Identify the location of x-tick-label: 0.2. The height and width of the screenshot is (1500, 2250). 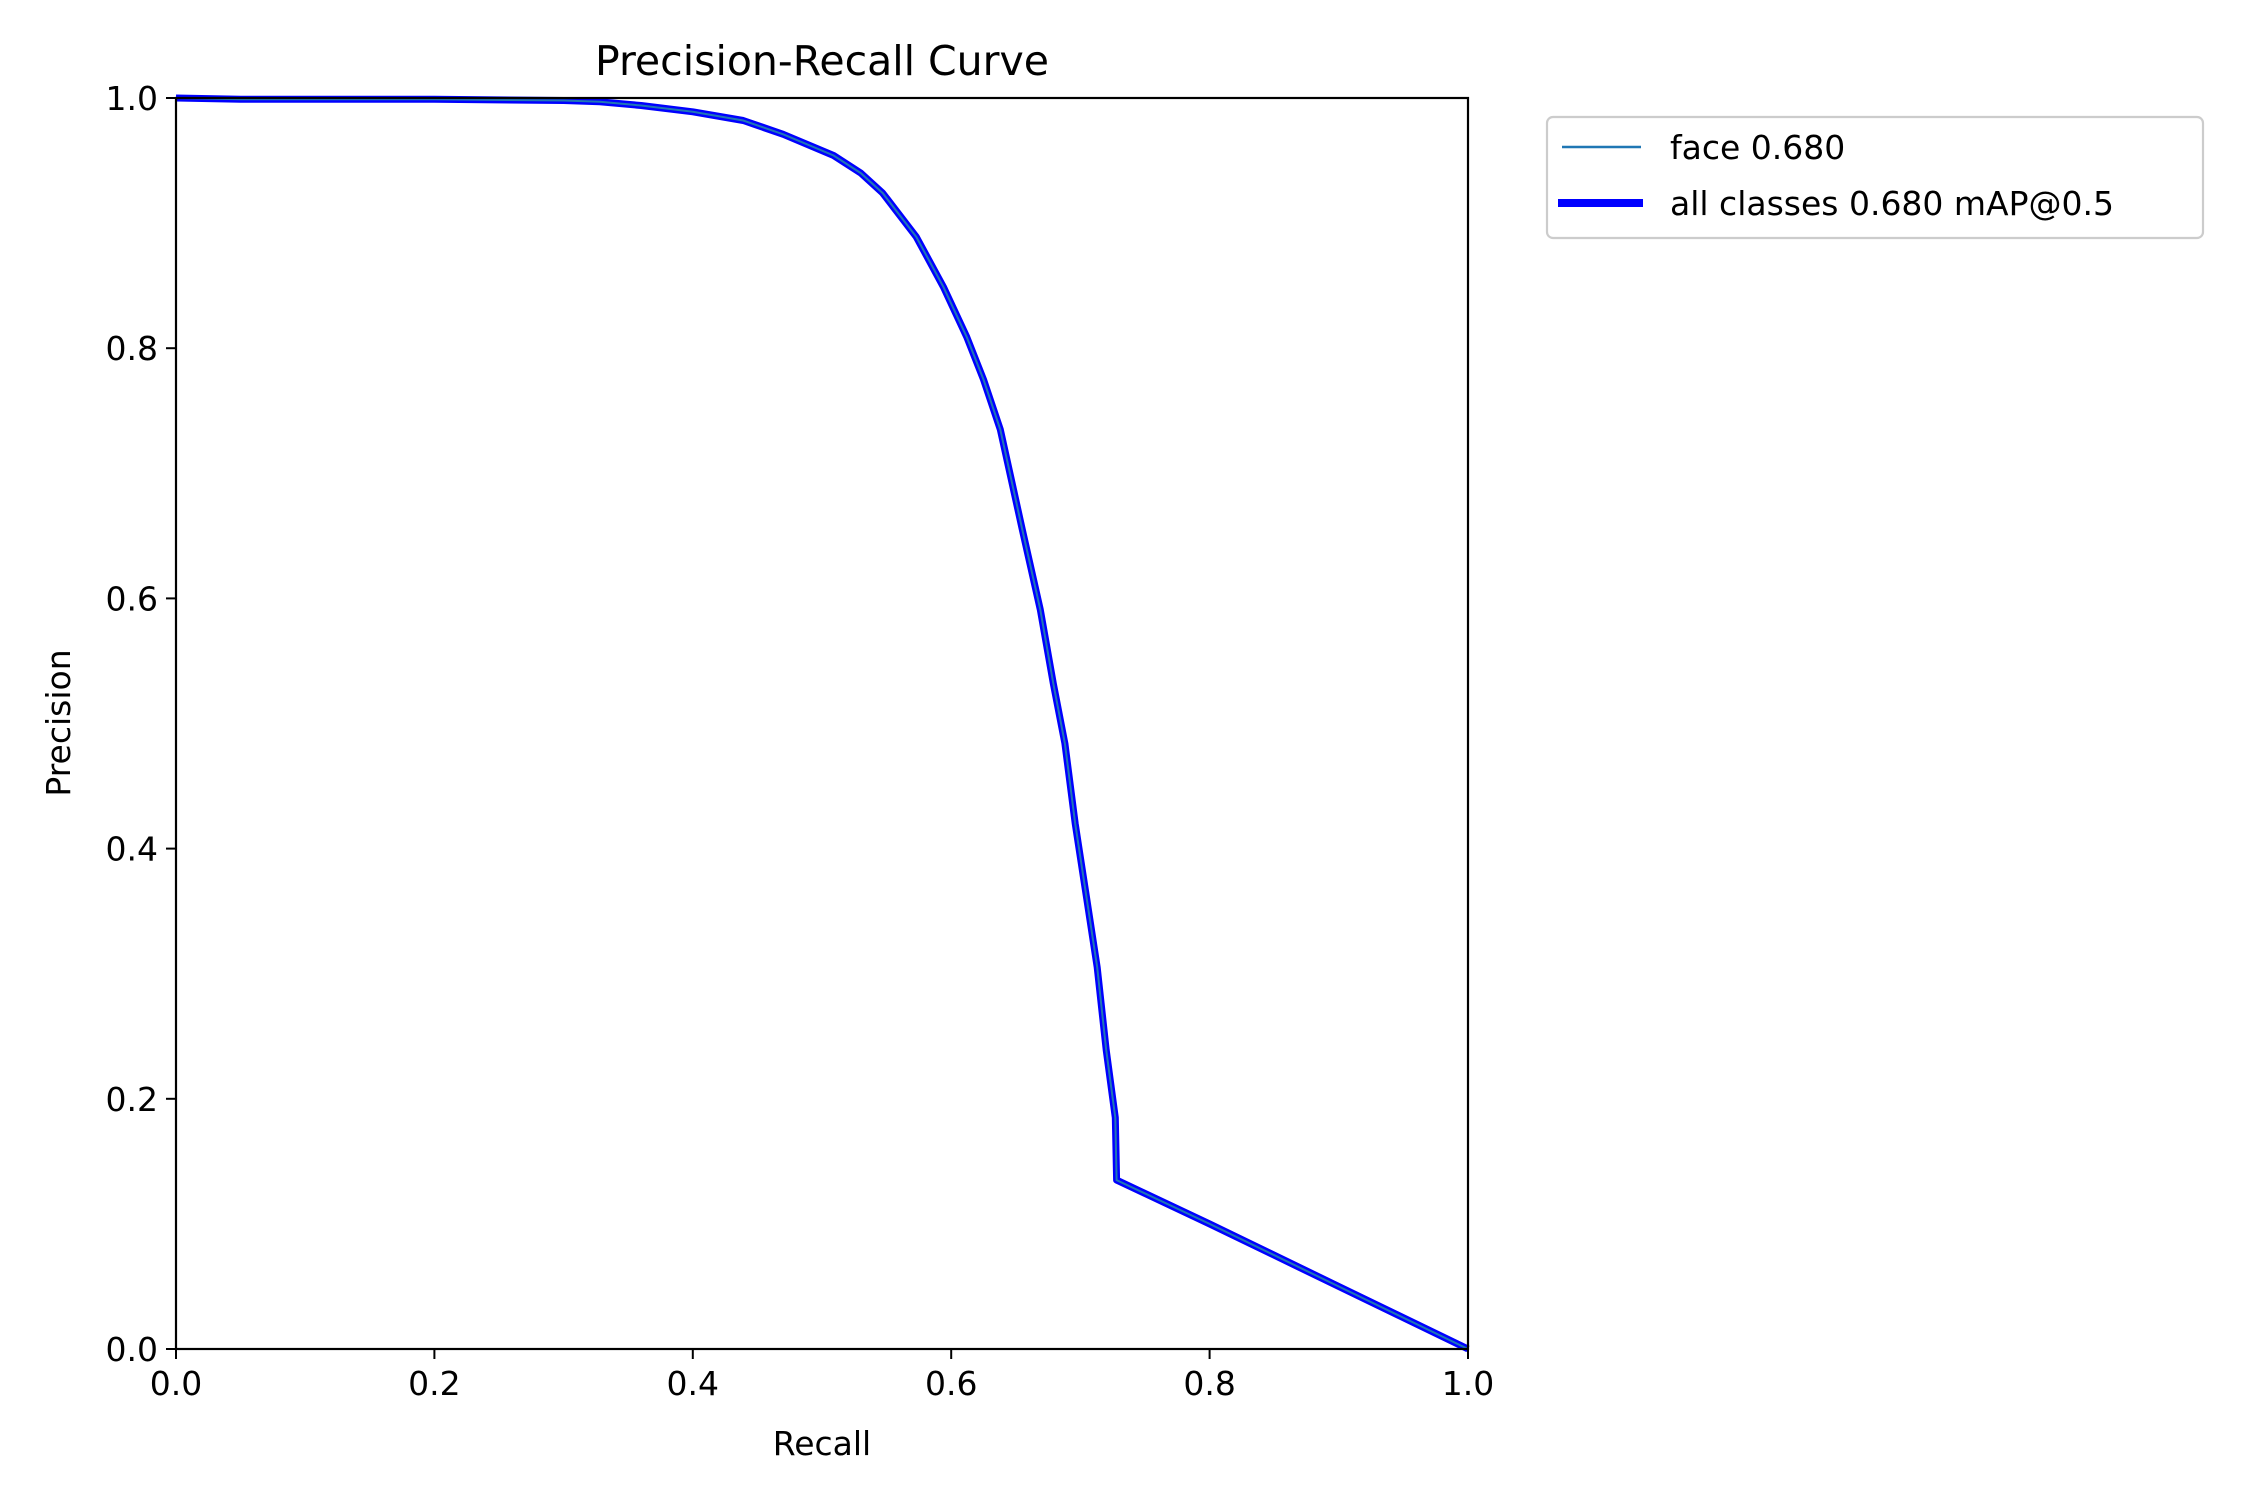
(434, 1383).